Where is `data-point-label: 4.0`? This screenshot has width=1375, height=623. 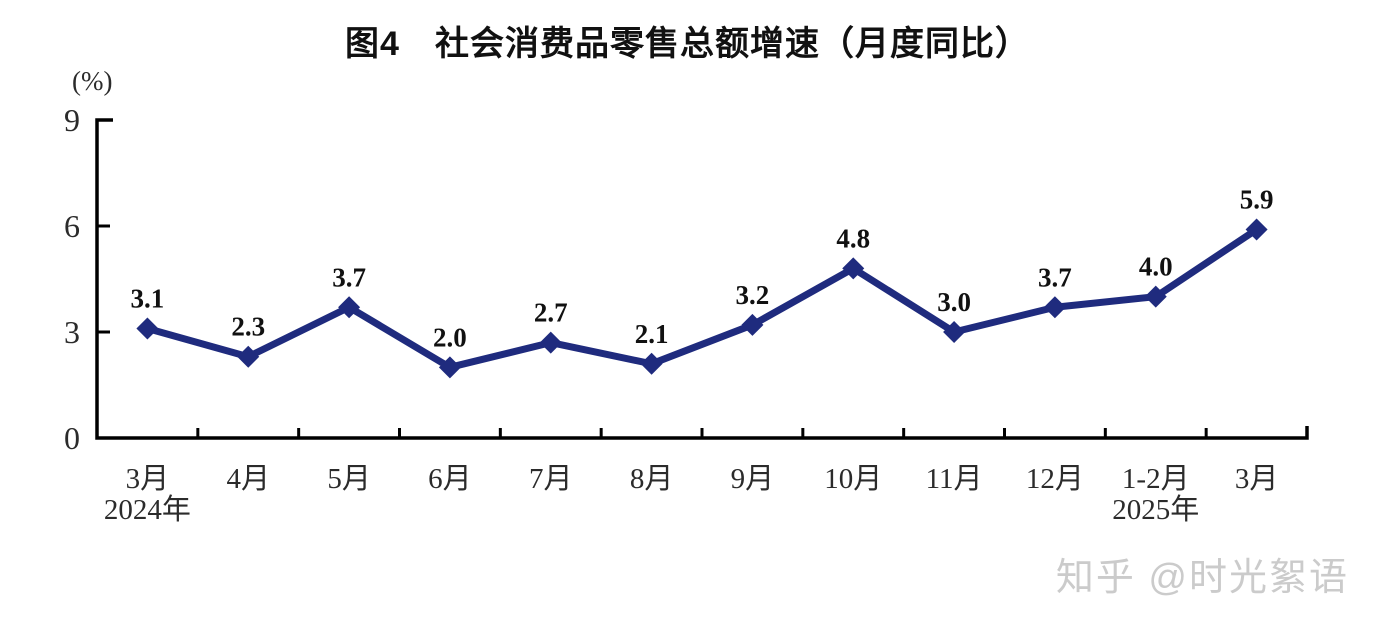
data-point-label: 4.0 is located at coordinates (1156, 267).